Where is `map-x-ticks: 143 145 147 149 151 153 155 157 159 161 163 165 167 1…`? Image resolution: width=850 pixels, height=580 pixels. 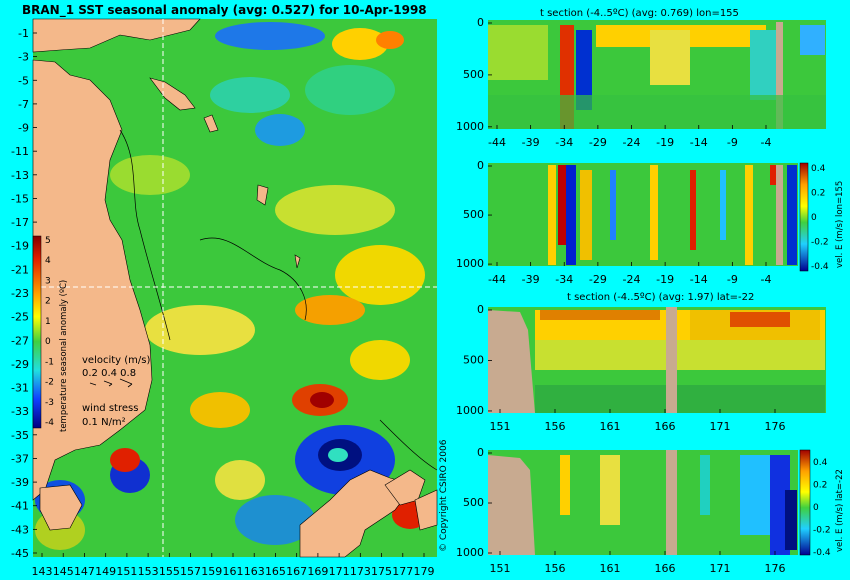
map-x-ticks: 143 145 147 149 151 153 155 157 159 161 163 165 167 1… is located at coordinates (233, 565).